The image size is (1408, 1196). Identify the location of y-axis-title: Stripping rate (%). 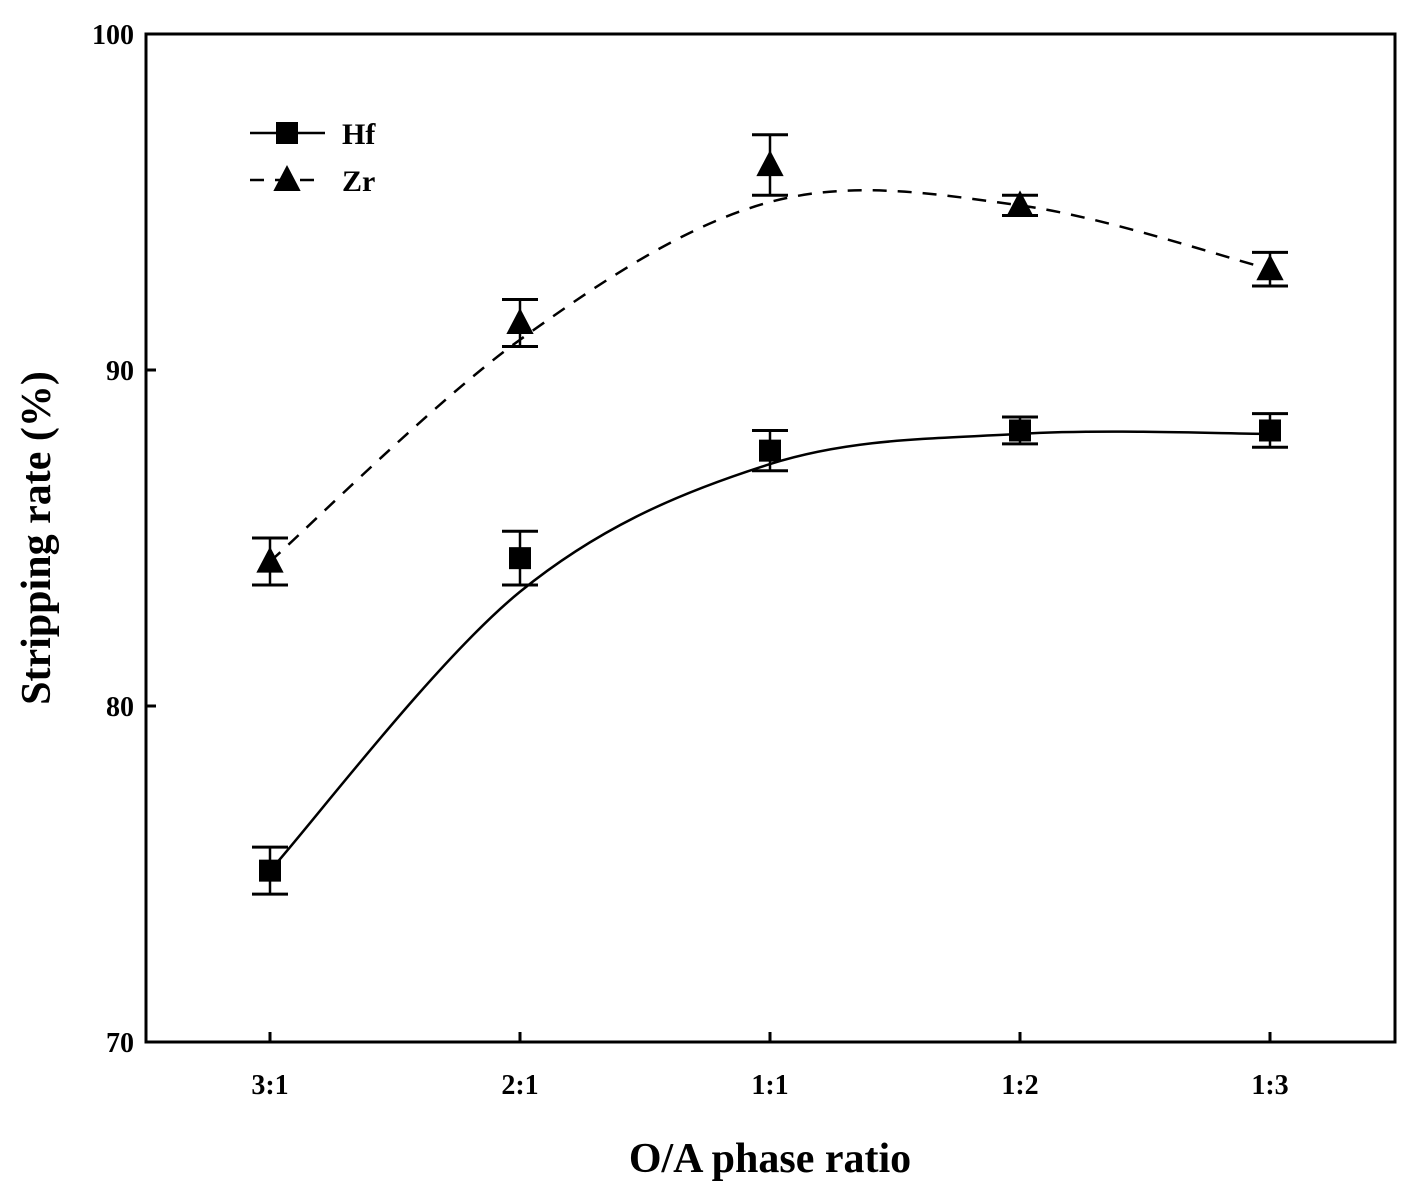
(37, 538).